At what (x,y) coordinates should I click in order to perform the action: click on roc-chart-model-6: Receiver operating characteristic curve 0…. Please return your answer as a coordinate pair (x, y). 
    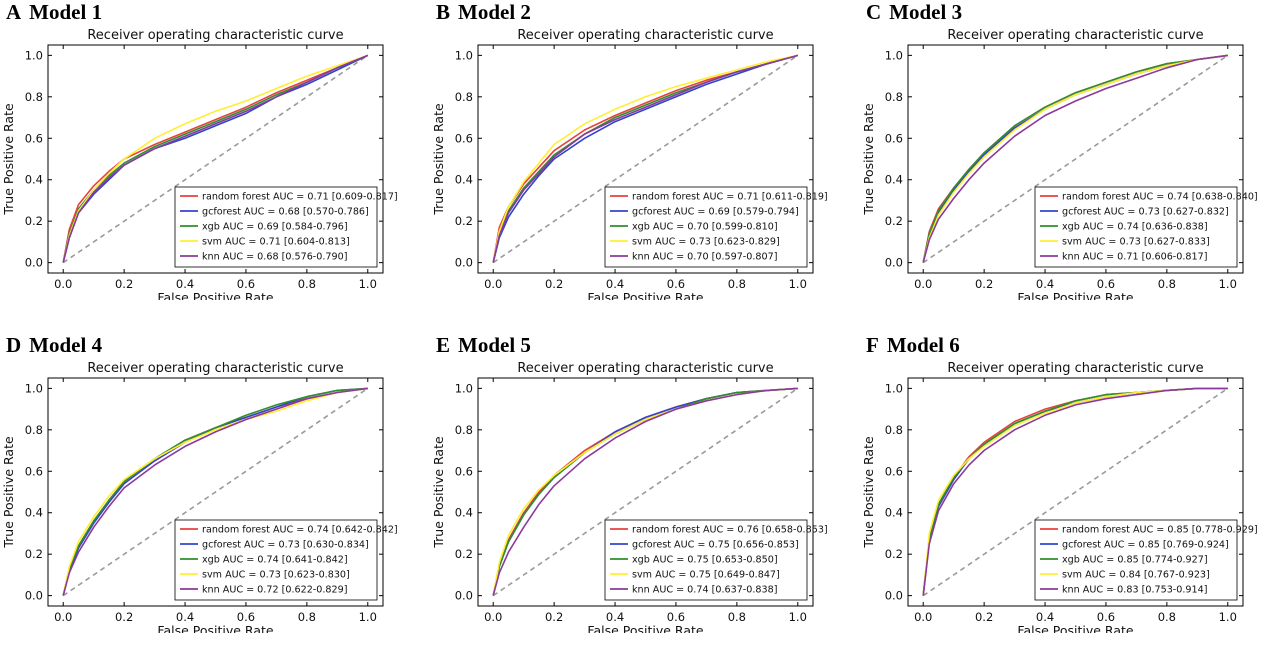
    Looking at the image, I should click on (1059, 497).